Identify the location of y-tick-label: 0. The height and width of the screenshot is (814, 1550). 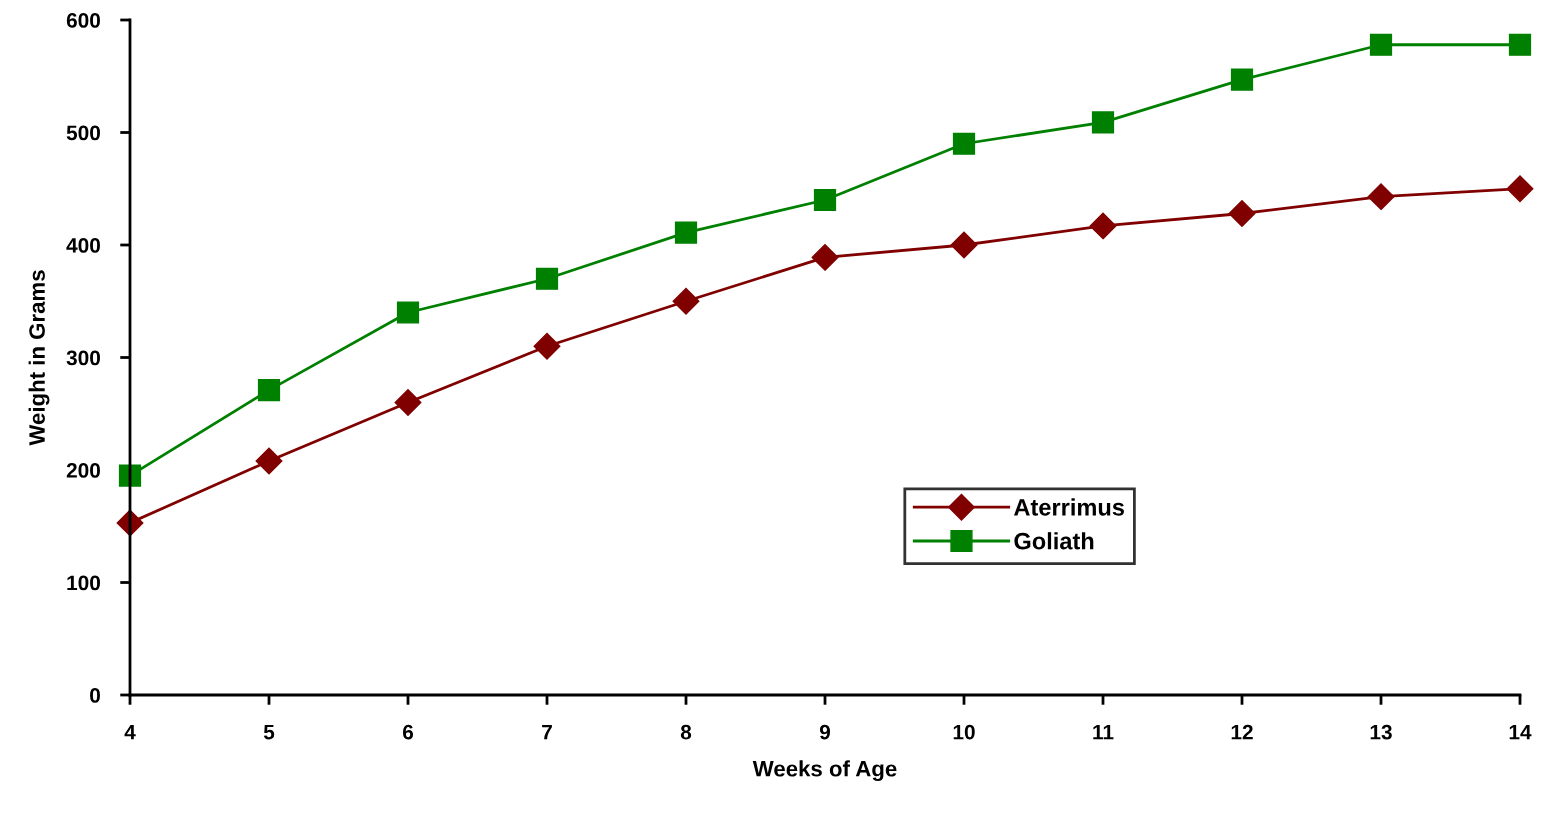
(95, 695).